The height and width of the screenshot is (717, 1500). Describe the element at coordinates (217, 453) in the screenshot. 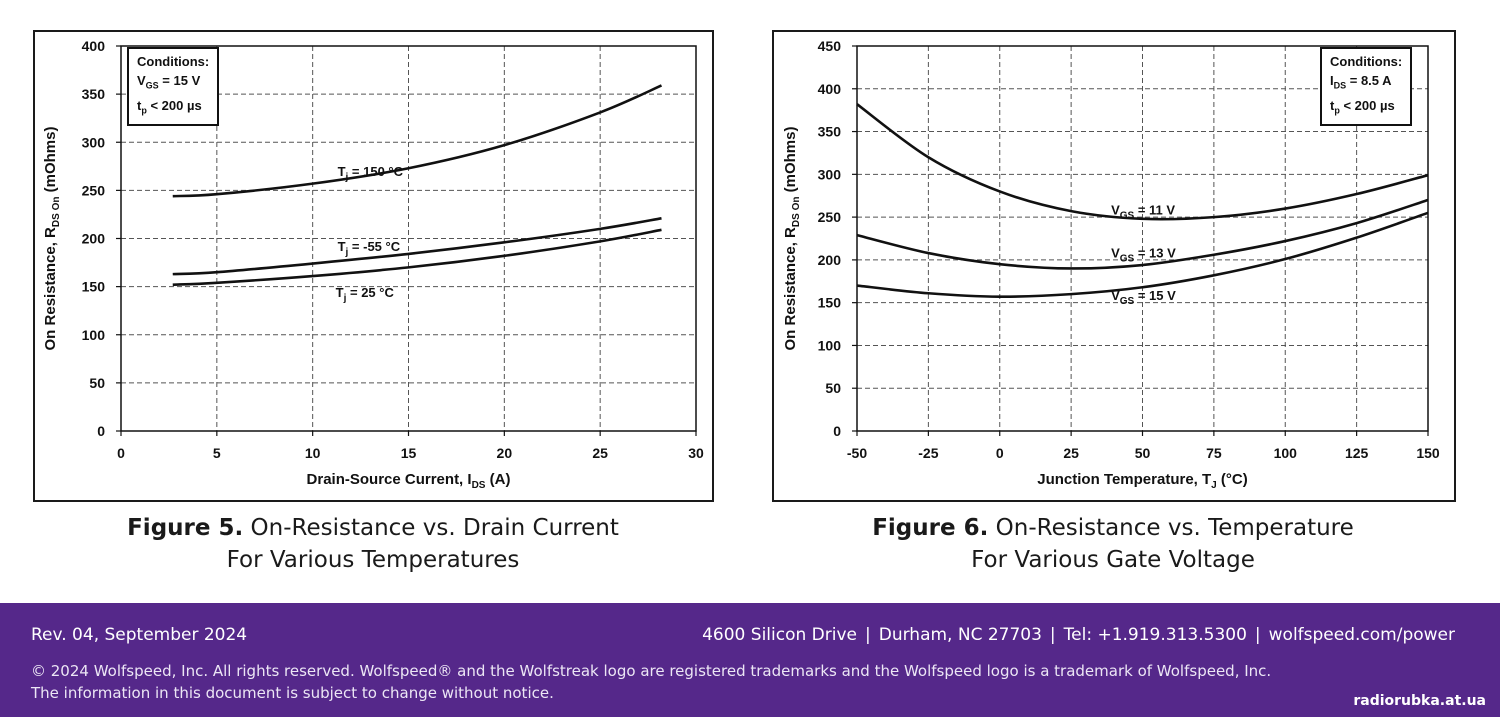

I see `x-tick-label: 5` at that location.